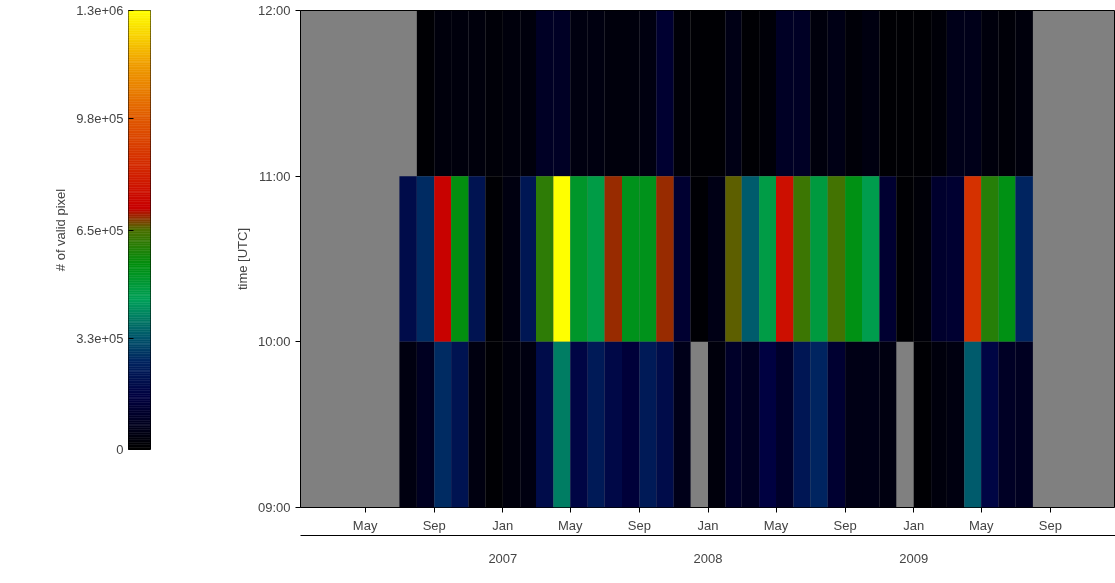 This screenshot has height=583, width=1115. I want to click on color-bar-title: # of valid pixel, so click(61, 230).